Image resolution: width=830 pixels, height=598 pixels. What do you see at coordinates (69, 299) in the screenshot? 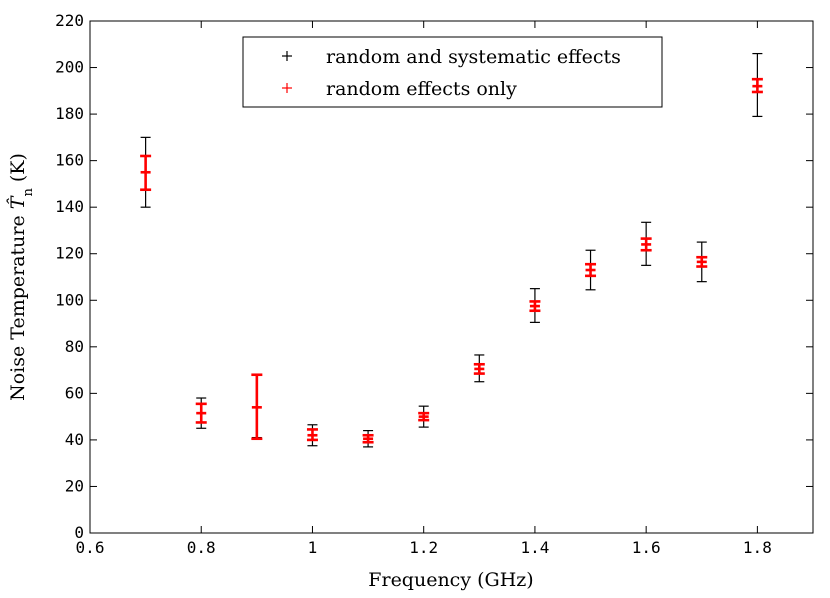
I see `y-tick-label: 100` at bounding box center [69, 299].